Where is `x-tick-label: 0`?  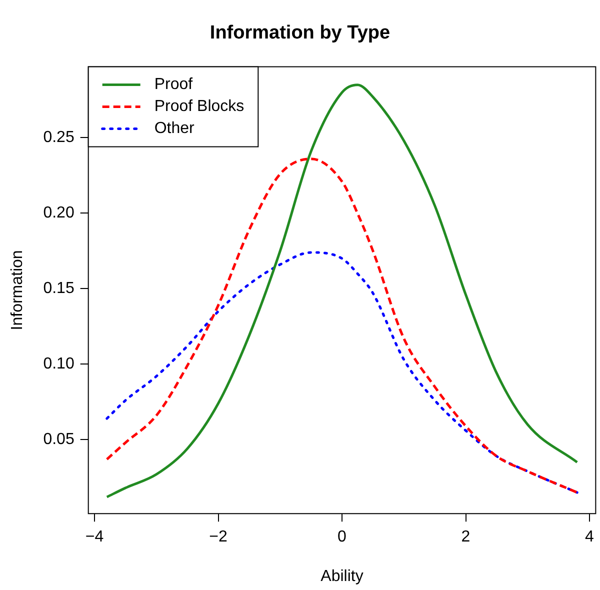 x-tick-label: 0 is located at coordinates (342, 537).